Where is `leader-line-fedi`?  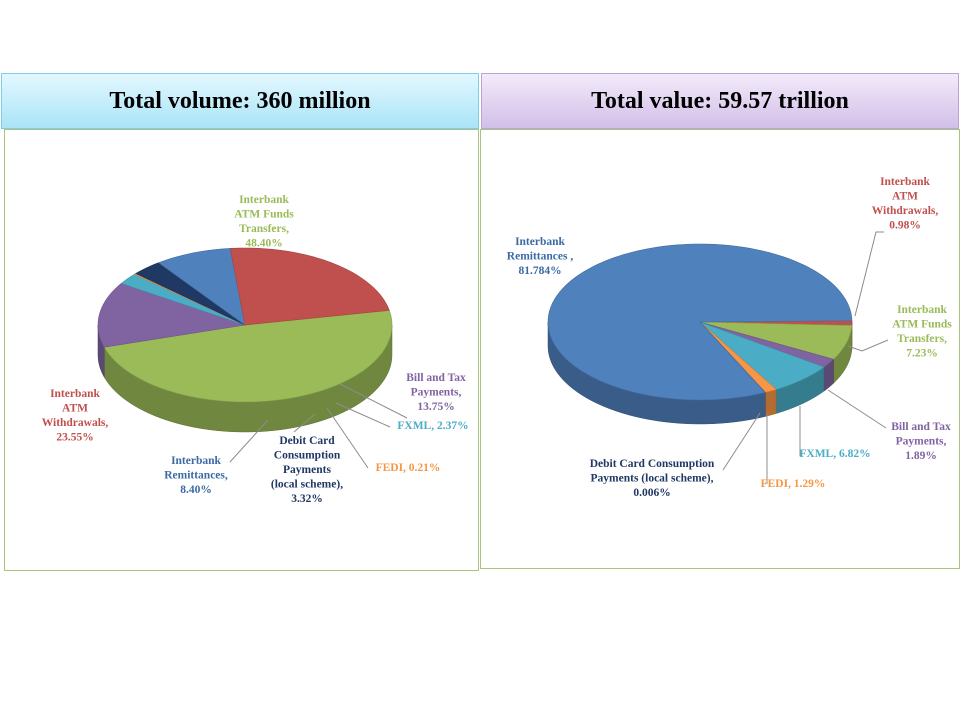 leader-line-fedi is located at coordinates (347, 438).